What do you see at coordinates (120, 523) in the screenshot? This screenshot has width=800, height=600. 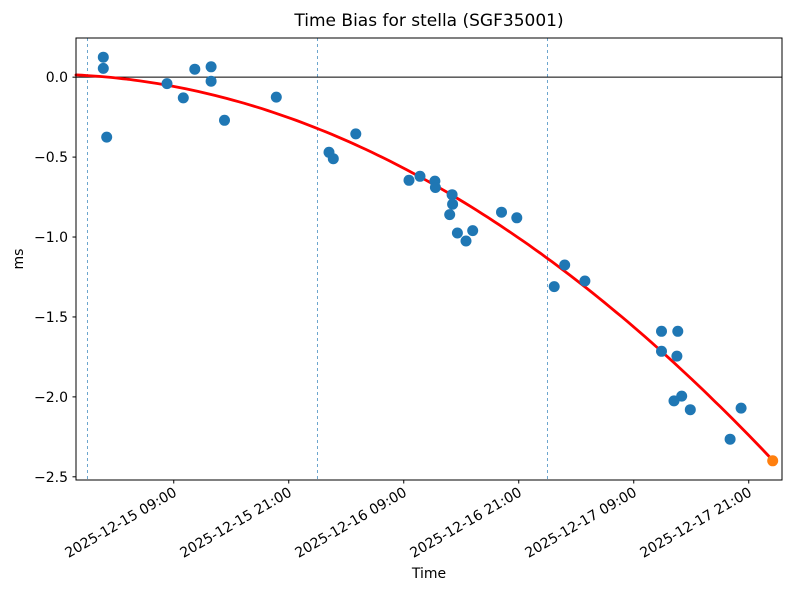 I see `x-tick-label: 2025-12-15 09:00` at bounding box center [120, 523].